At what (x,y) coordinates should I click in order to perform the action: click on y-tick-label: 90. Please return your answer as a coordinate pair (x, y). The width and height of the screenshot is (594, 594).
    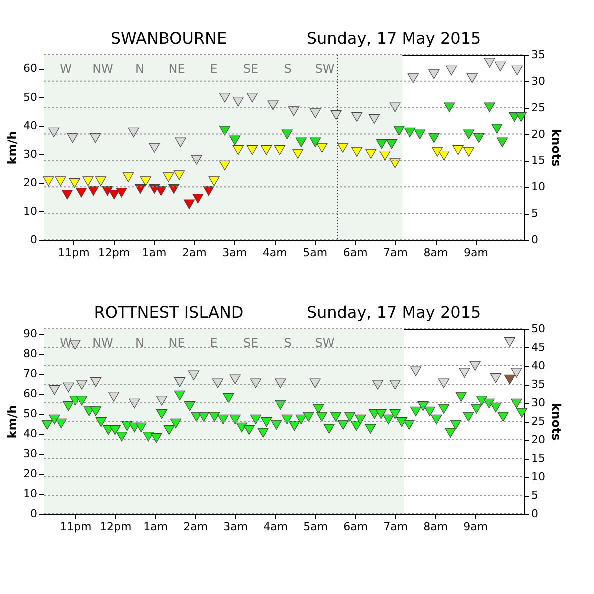
    Looking at the image, I should click on (31, 334).